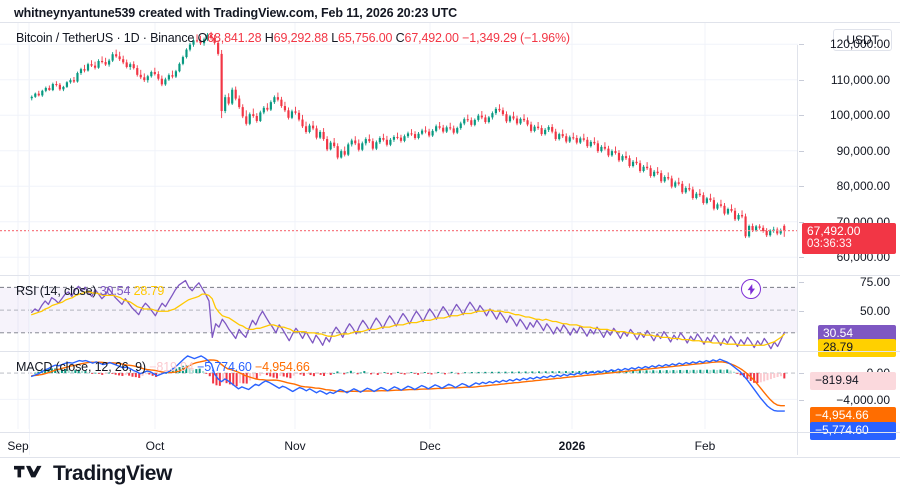  Describe the element at coordinates (81, 367) in the screenshot. I see `macd-name: MACD (close, 12, 26, 9)` at that location.